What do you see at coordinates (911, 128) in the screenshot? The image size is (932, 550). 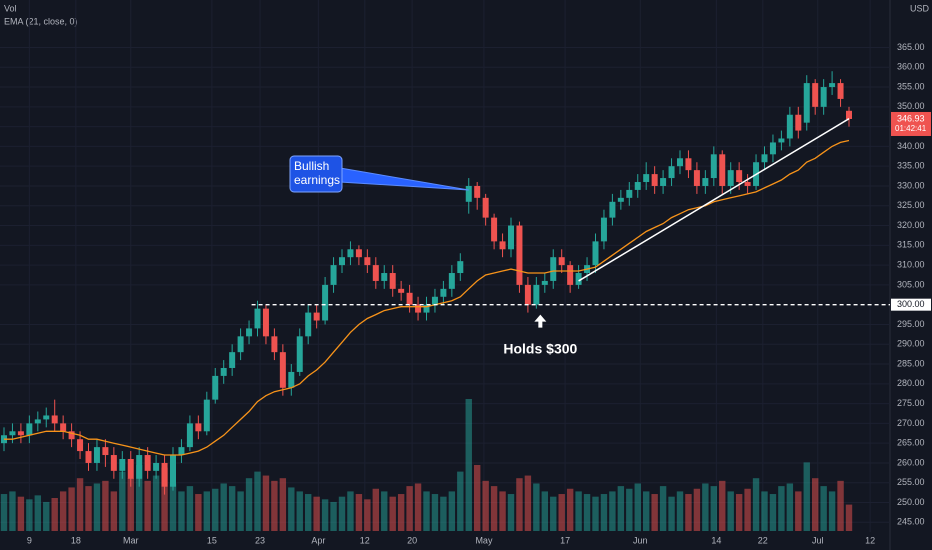 I see `countdown-label: 01:42:41` at bounding box center [911, 128].